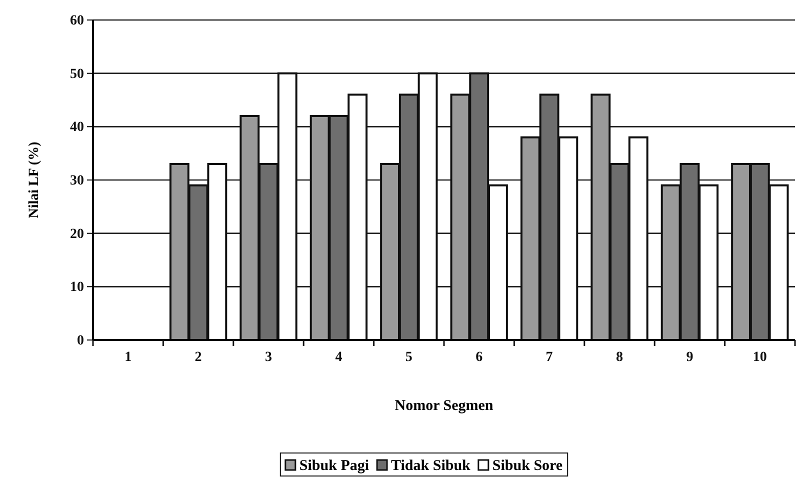 This screenshot has width=803, height=485. I want to click on x-tick-label: 7, so click(549, 358).